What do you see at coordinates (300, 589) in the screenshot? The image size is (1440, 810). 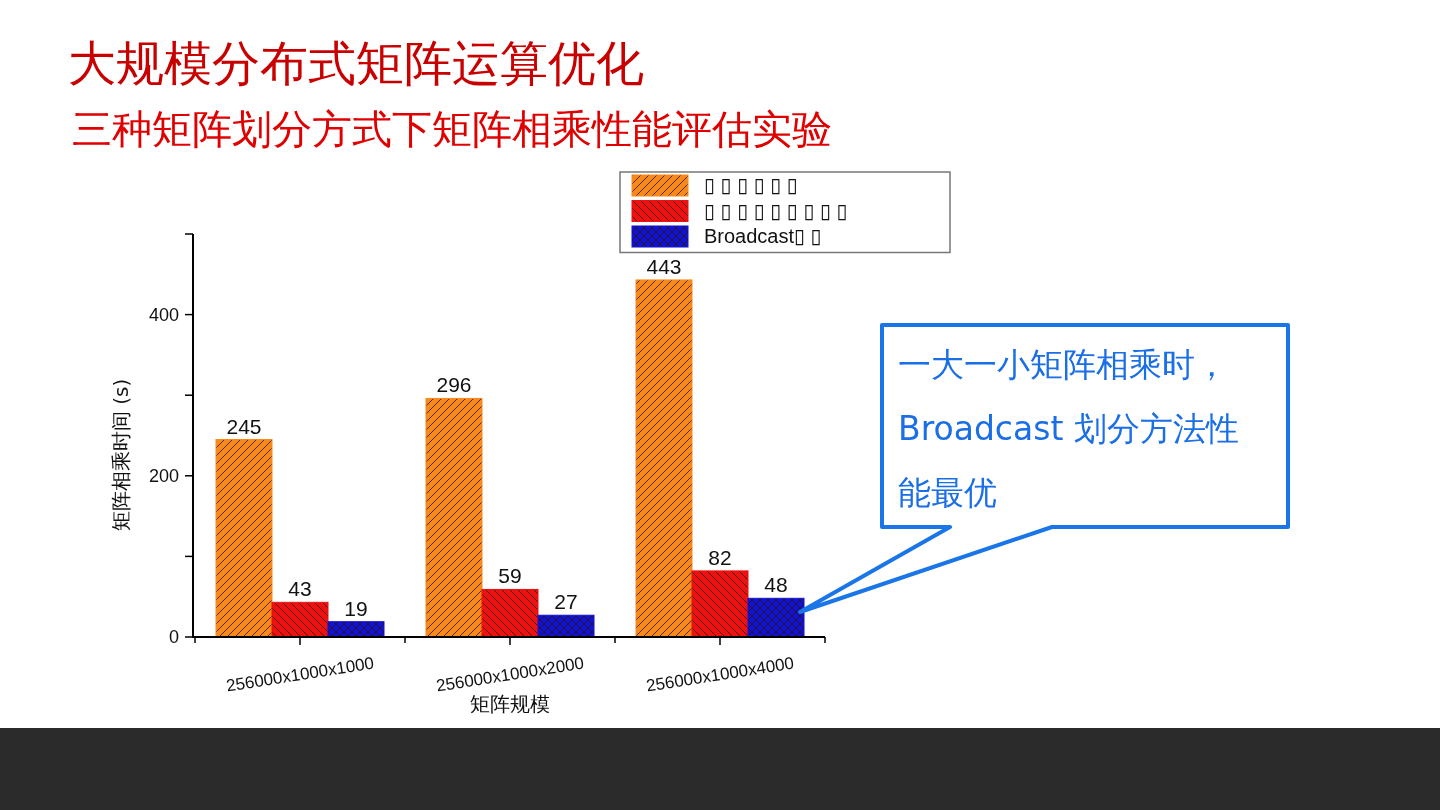 I see `data-label: 43` at bounding box center [300, 589].